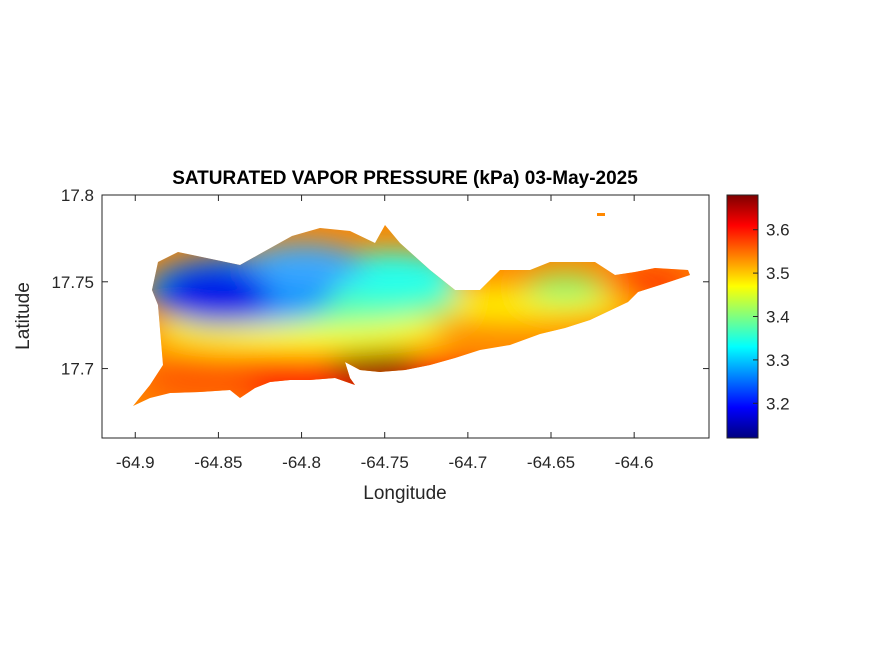  I want to click on x-tick-label: -64.8, so click(301, 462).